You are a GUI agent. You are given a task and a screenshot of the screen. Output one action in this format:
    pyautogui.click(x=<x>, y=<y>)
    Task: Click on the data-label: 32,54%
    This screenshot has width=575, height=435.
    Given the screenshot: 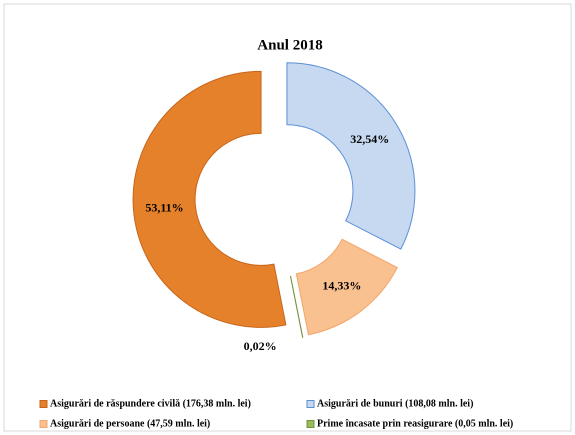 What is the action you would take?
    pyautogui.click(x=369, y=139)
    